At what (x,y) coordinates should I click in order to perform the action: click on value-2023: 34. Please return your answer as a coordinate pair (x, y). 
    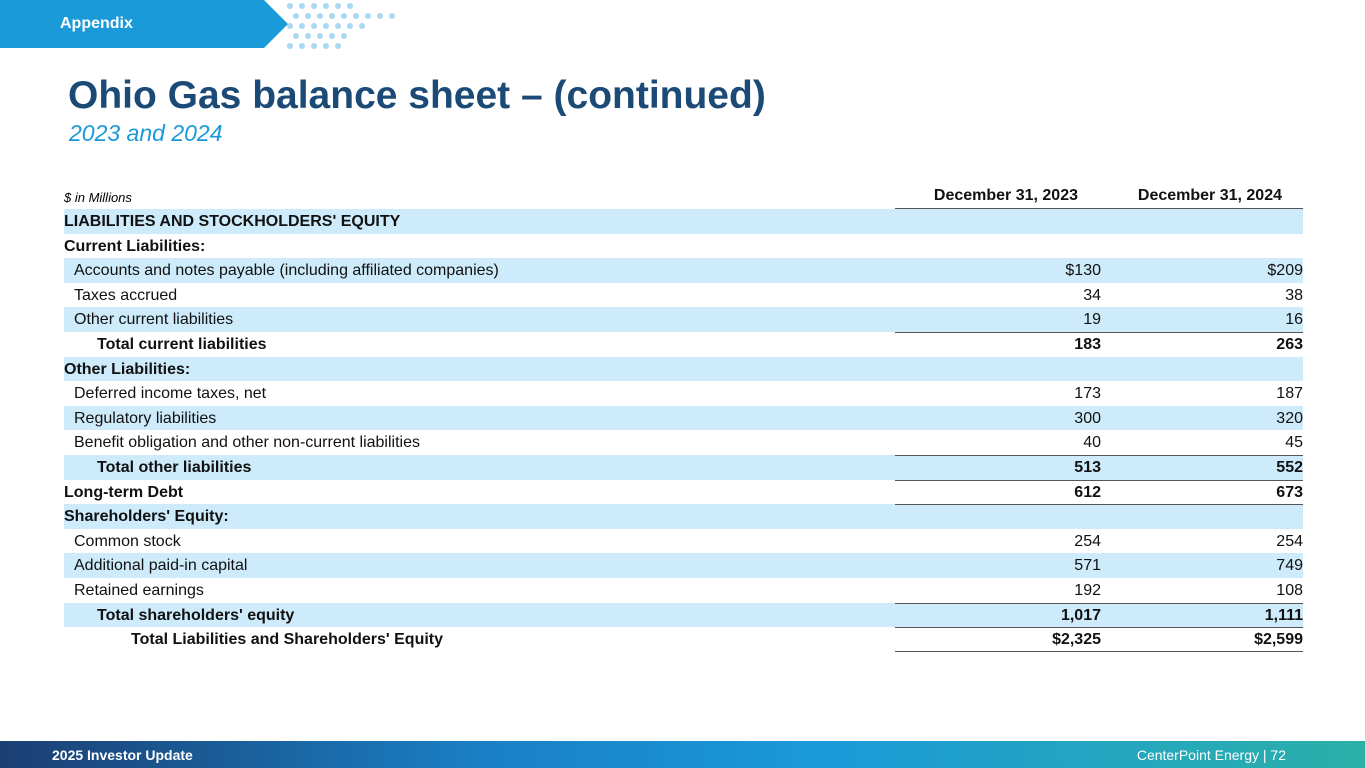
    Looking at the image, I should click on (1092, 295).